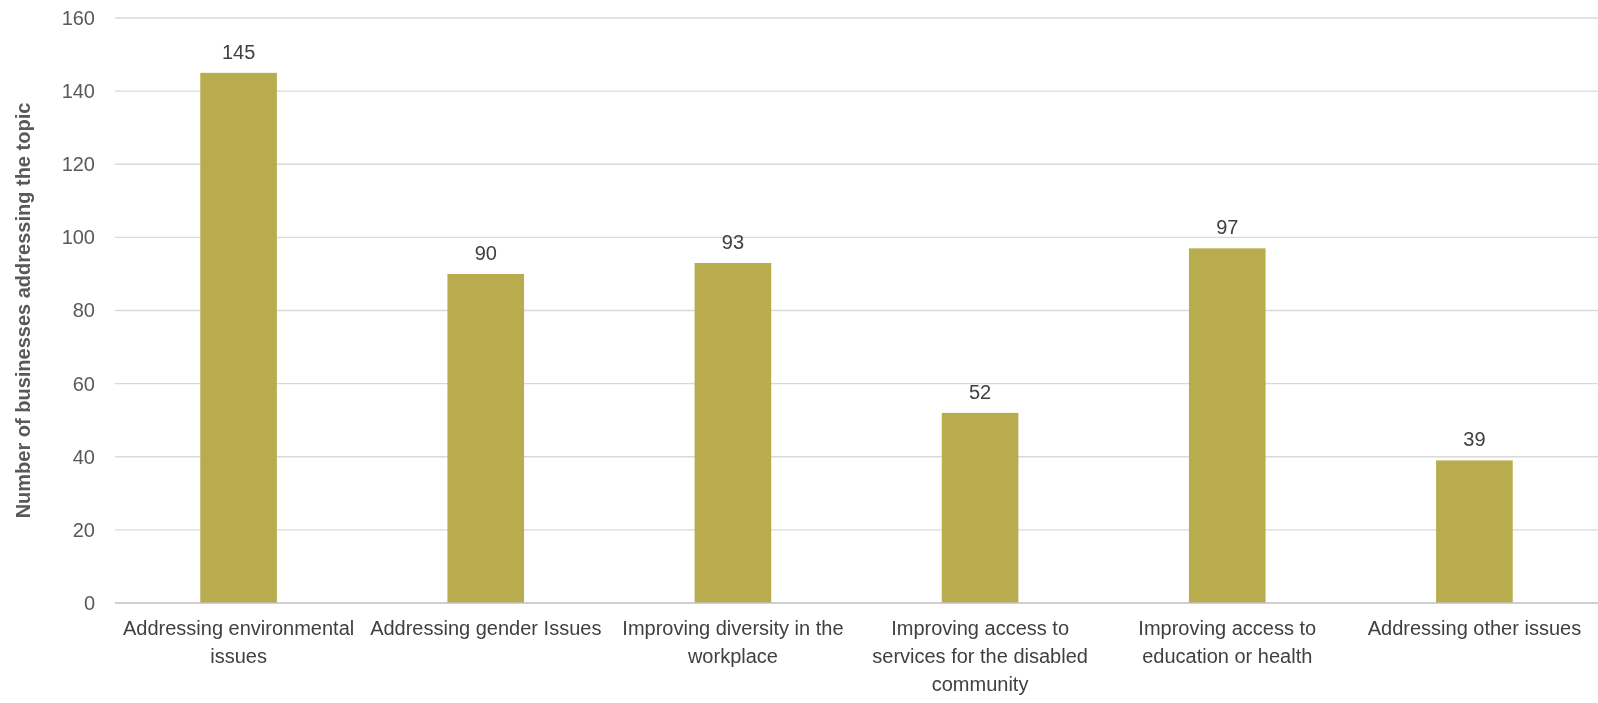  I want to click on y-tick-label: 40, so click(83, 456).